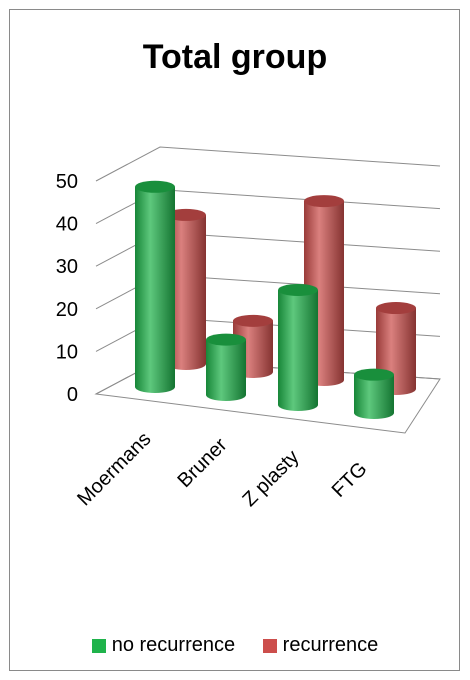 This screenshot has height=680, width=470. What do you see at coordinates (330, 645) in the screenshot?
I see `legend-label-recurrence: recurrence` at bounding box center [330, 645].